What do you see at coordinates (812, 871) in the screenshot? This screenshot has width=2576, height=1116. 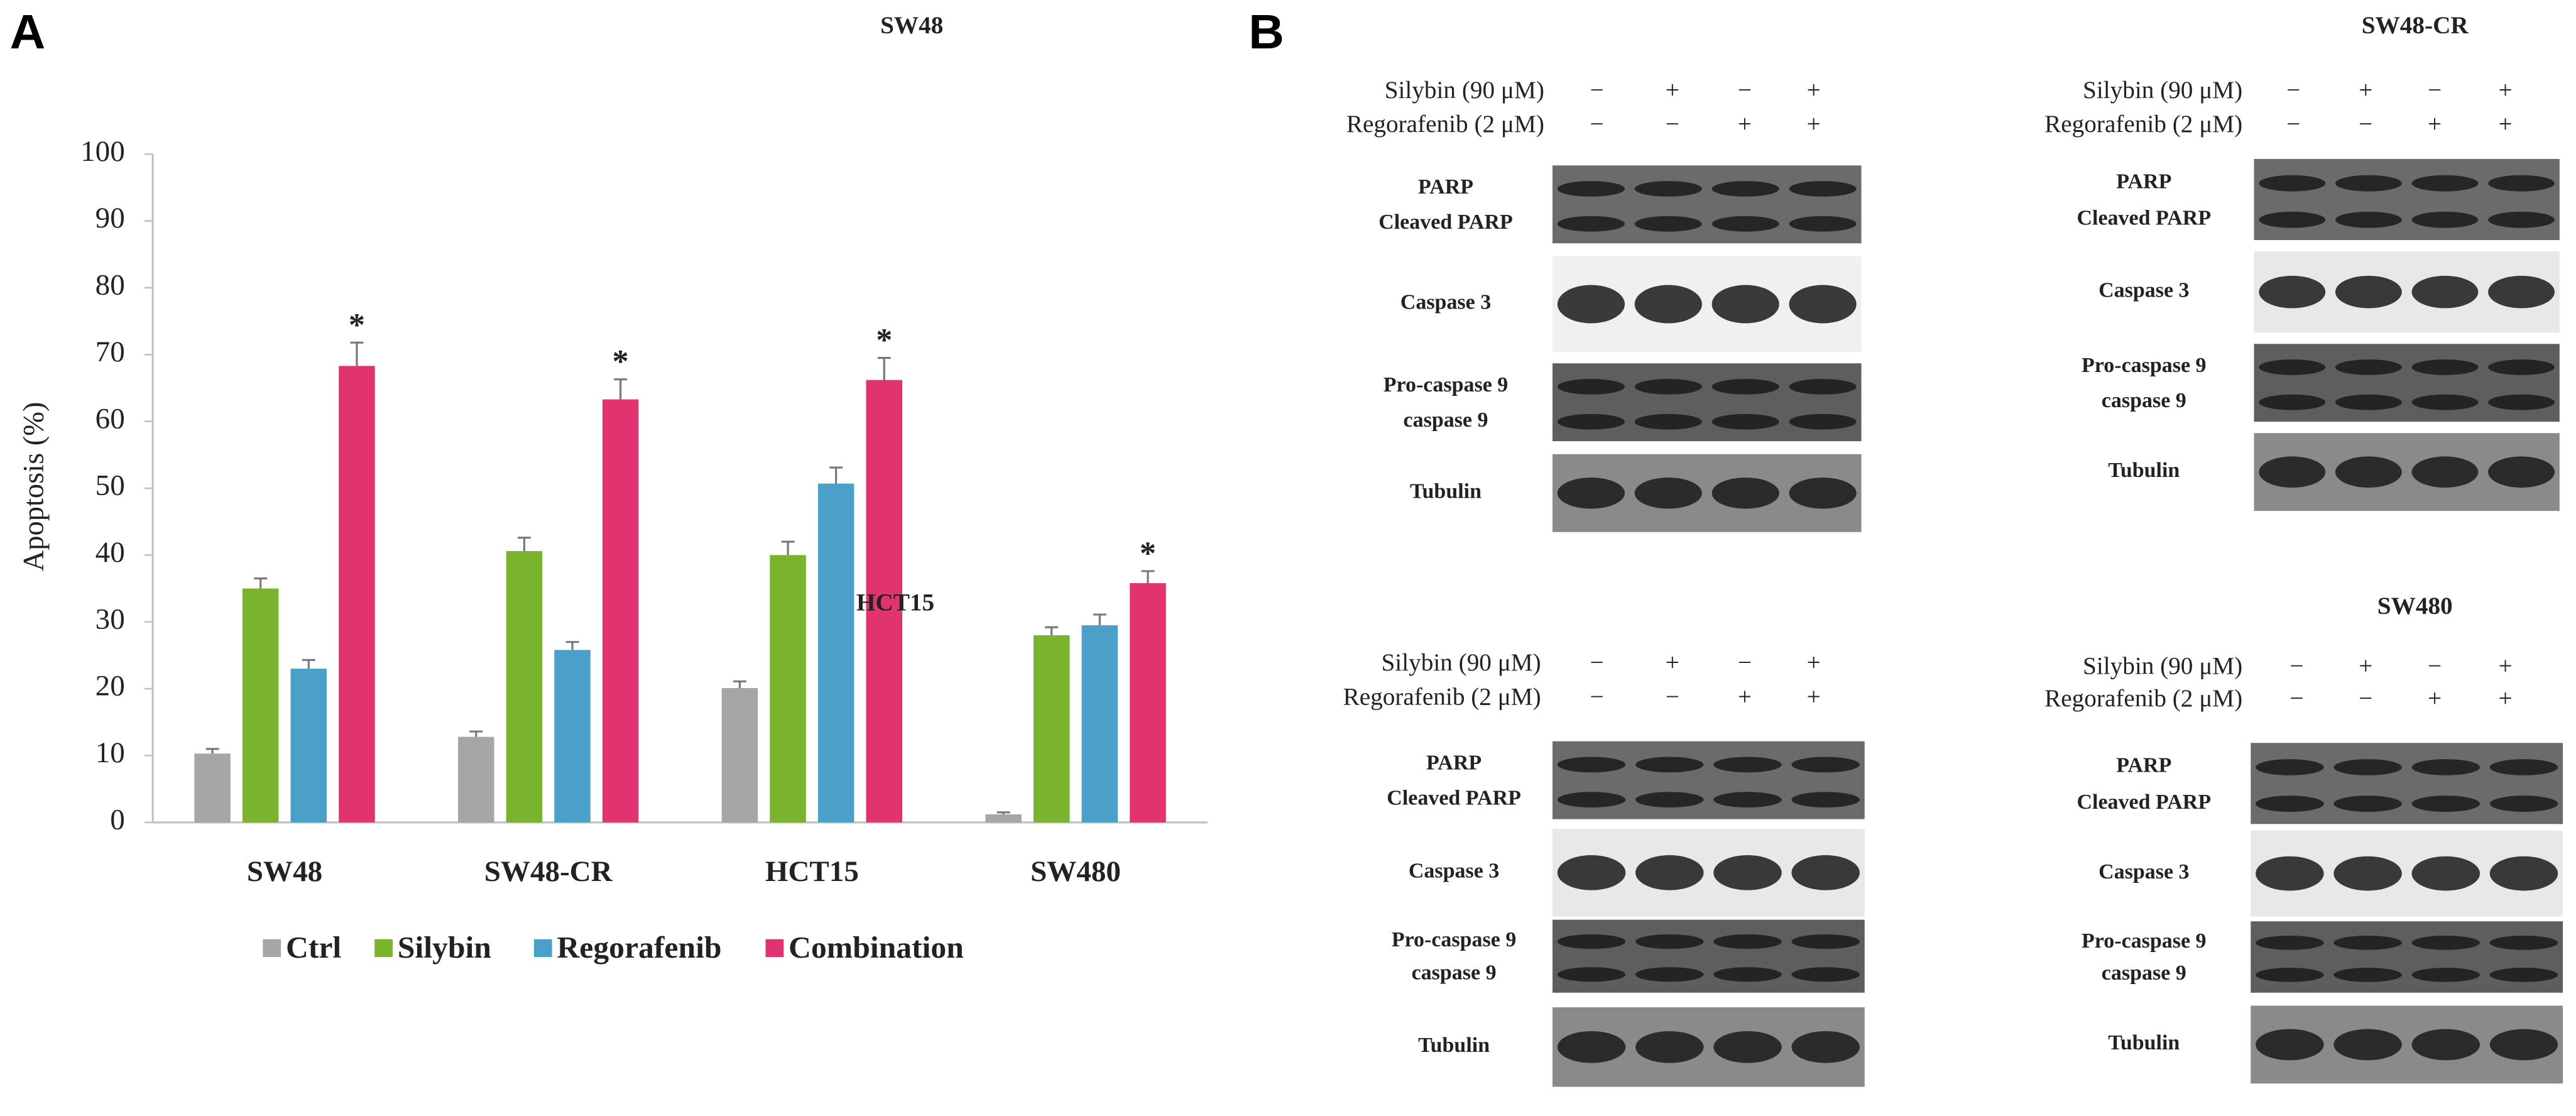 I see `x-tick-label: HCT15` at bounding box center [812, 871].